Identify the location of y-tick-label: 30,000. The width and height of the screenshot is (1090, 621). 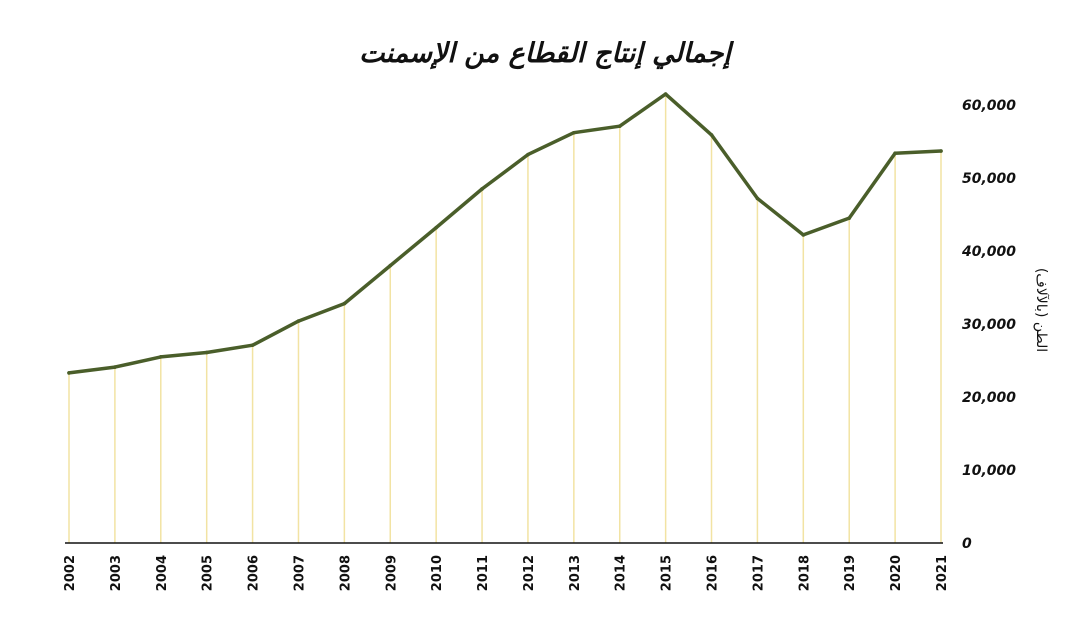
(989, 325).